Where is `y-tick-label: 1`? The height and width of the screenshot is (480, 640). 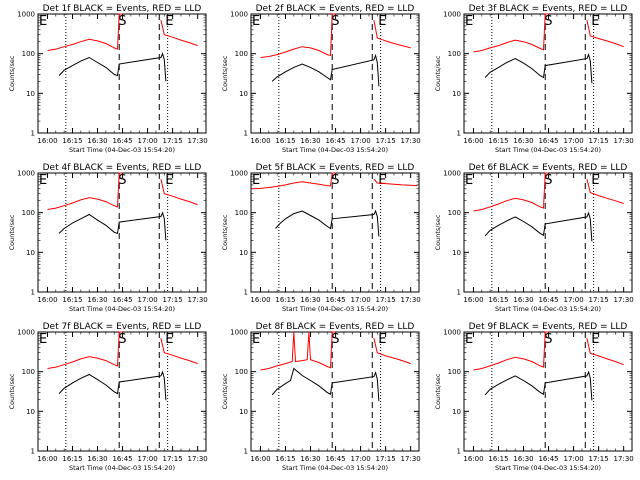 y-tick-label: 1 is located at coordinates (459, 293).